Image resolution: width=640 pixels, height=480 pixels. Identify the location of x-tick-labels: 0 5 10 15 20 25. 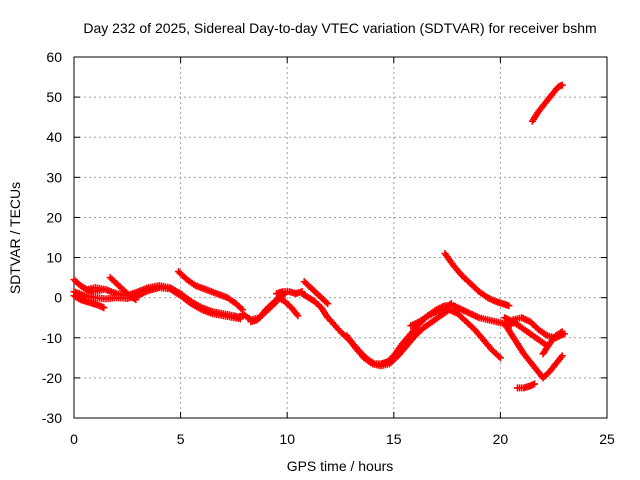
(342, 439).